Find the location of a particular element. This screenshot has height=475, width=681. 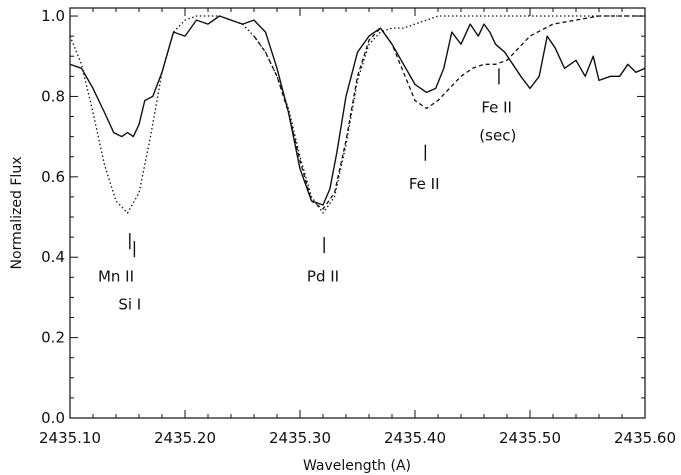

annotation-label-5: (sec) is located at coordinates (497, 136).